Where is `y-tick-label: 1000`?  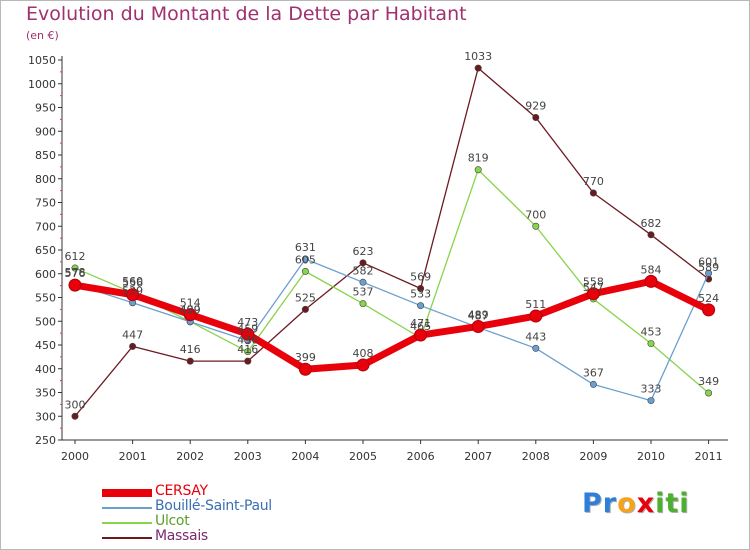 y-tick-label: 1000 is located at coordinates (42, 84).